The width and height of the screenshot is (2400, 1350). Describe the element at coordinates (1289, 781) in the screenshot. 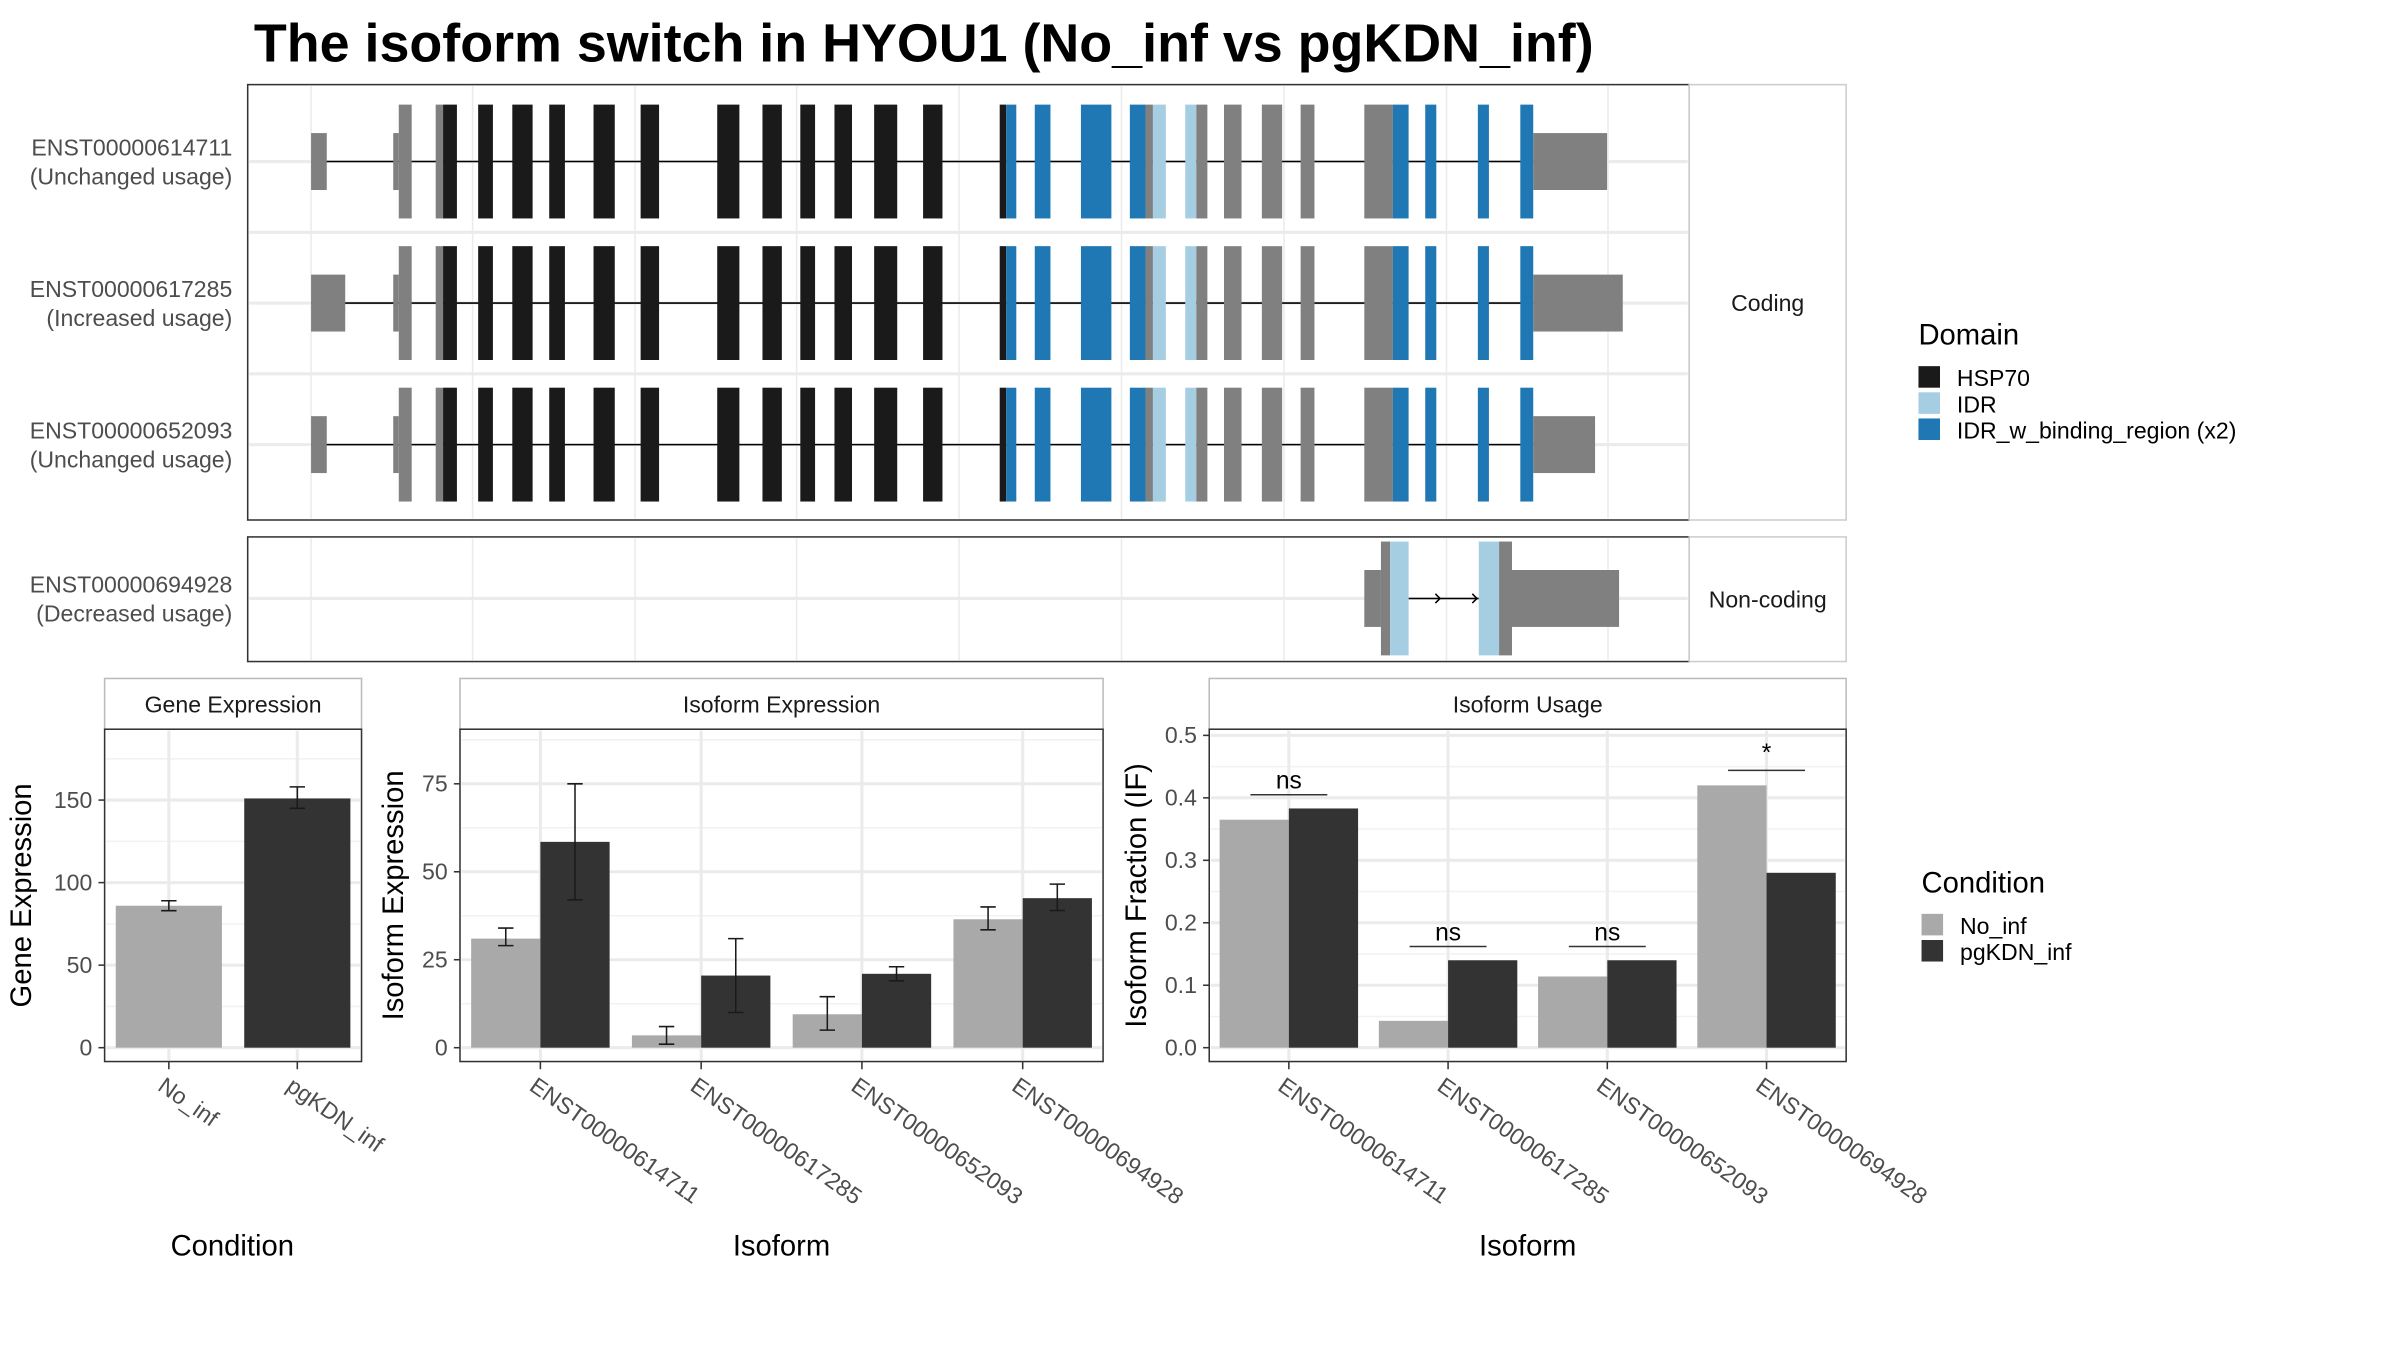

I see `significance-label: ns` at that location.